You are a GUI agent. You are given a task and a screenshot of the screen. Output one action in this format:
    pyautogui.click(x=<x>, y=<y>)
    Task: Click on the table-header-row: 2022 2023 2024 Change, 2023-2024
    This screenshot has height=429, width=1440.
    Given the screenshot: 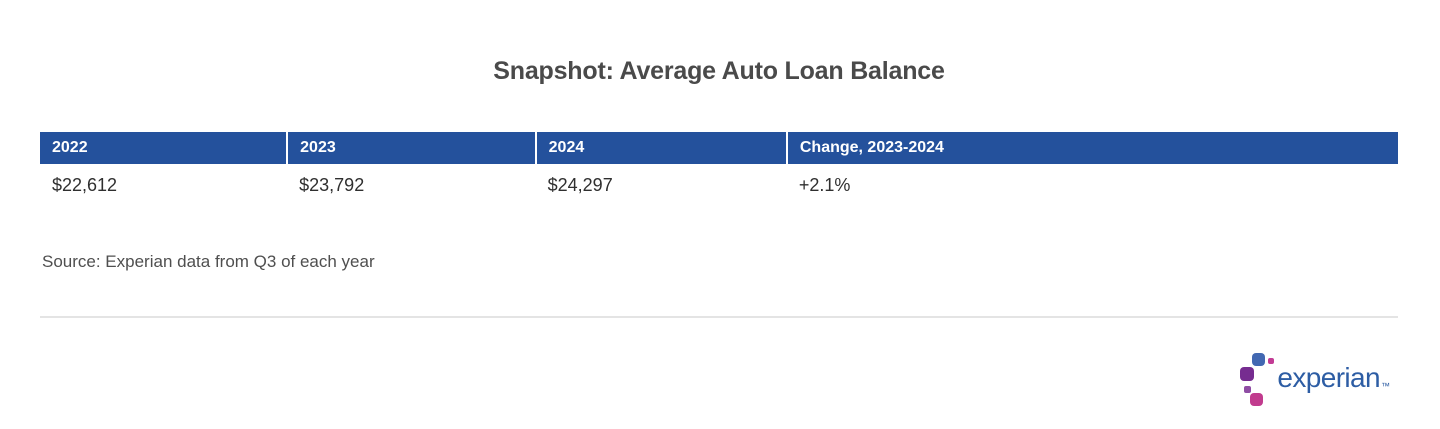 What is the action you would take?
    pyautogui.click(x=719, y=148)
    